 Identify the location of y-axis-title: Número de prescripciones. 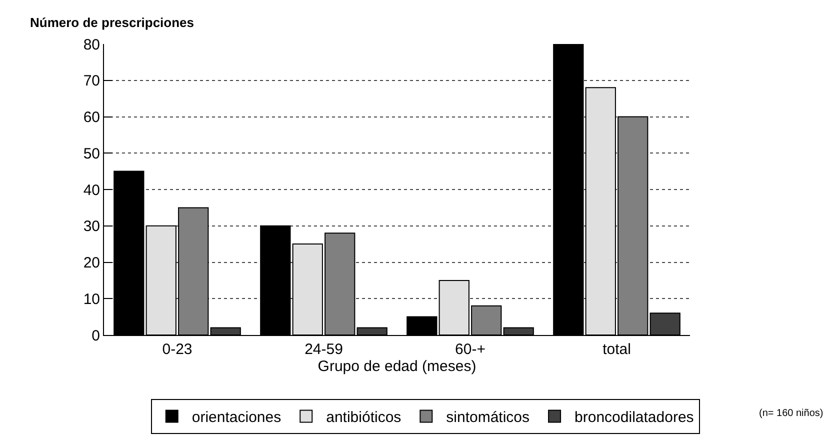
(112, 22).